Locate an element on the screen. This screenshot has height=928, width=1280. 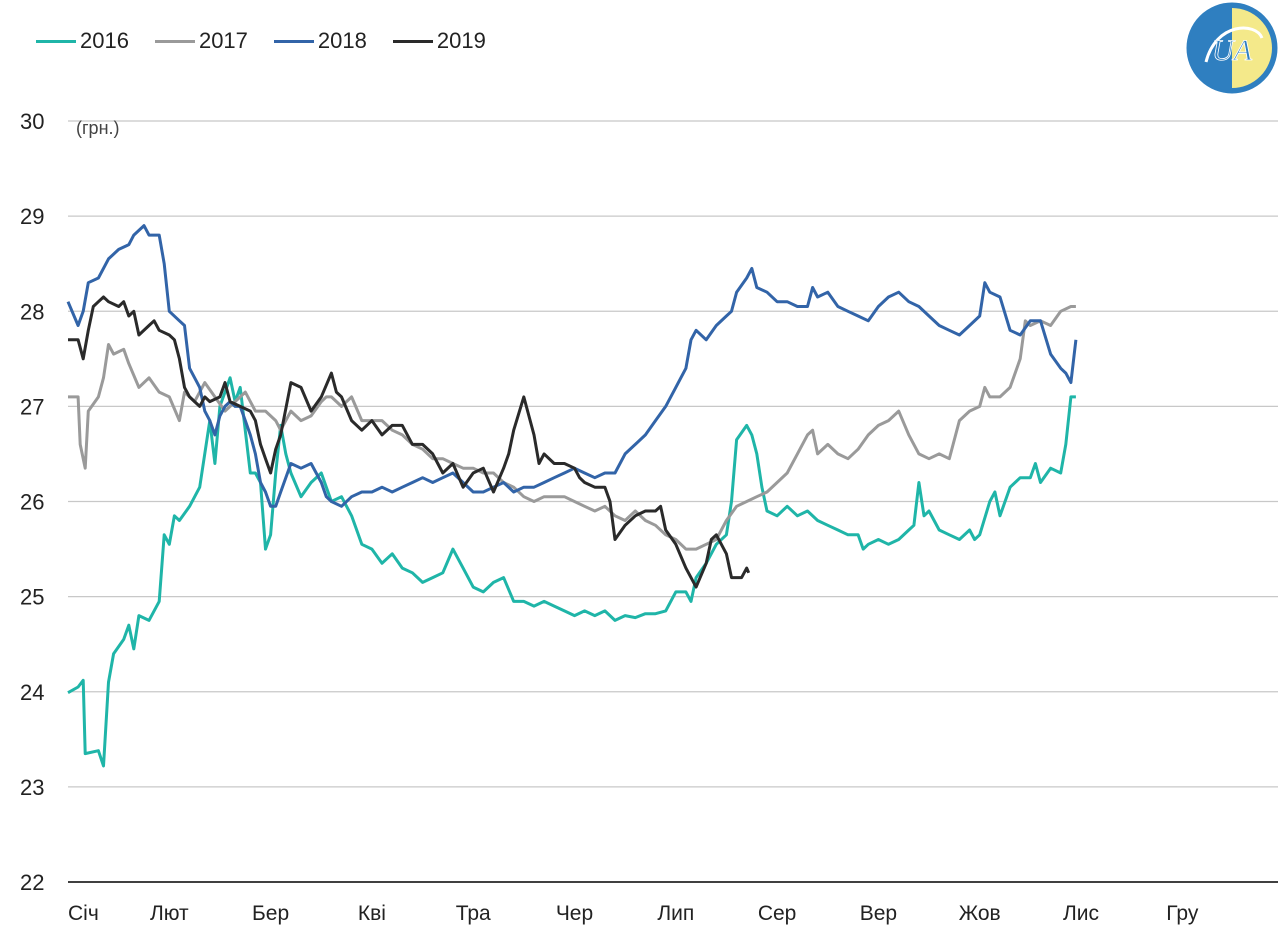
x-tick-label: Вер is located at coordinates (878, 913).